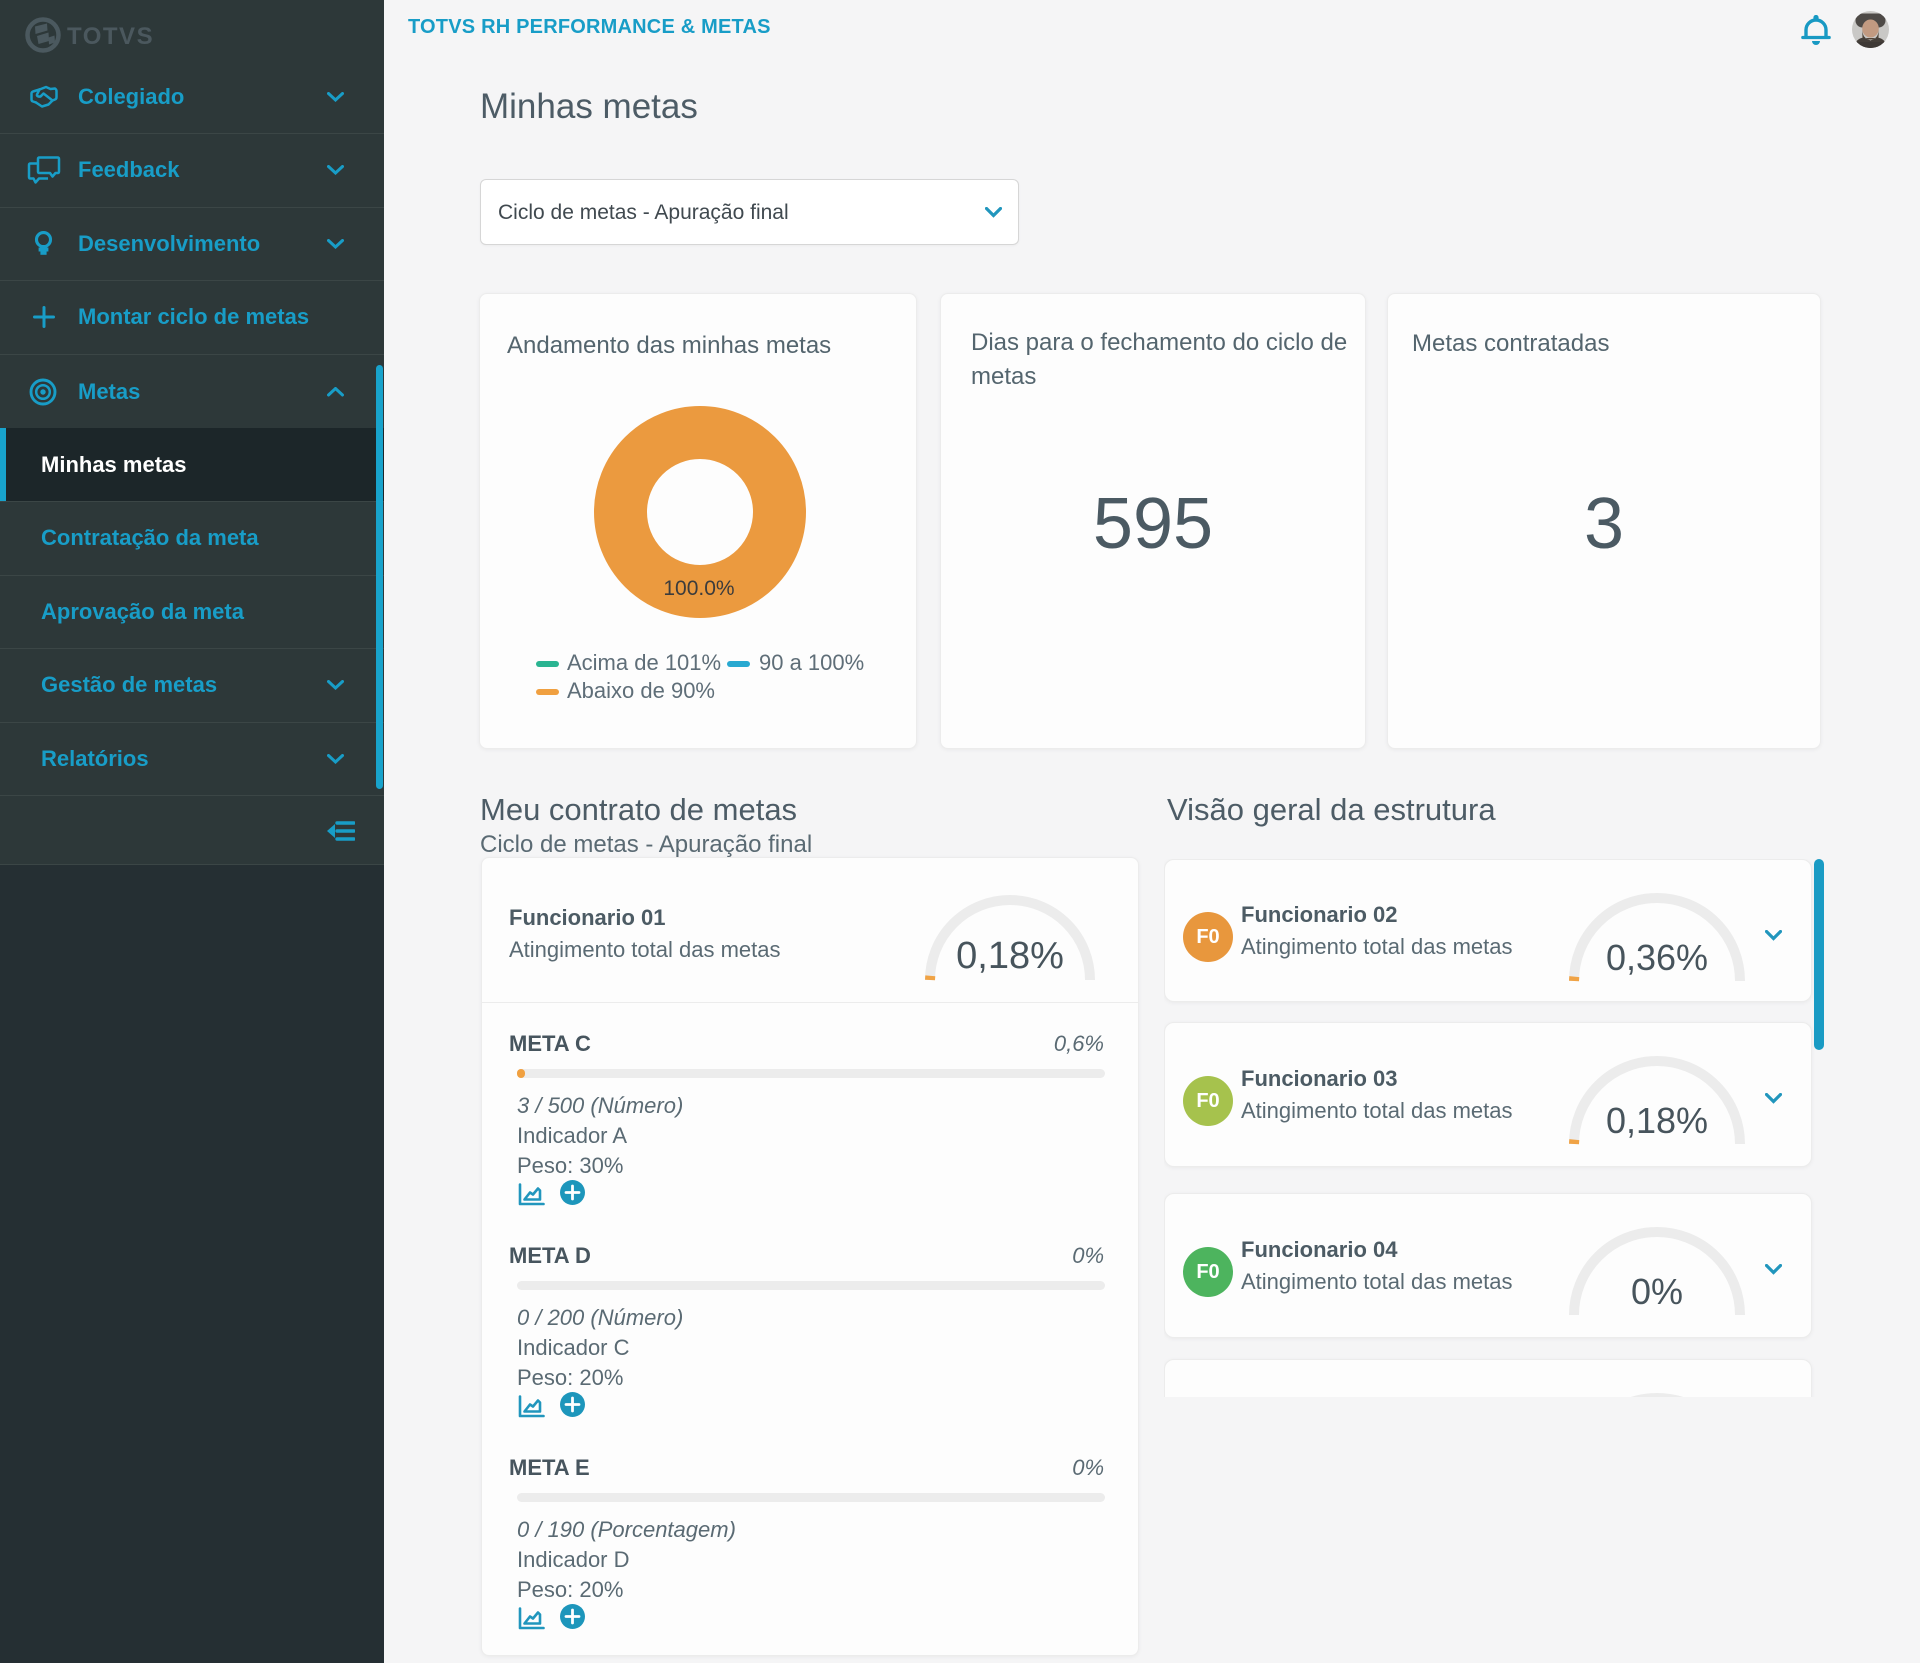 This screenshot has height=1663, width=1920. Describe the element at coordinates (110, 36) in the screenshot. I see `svg-text: TOTVS` at that location.